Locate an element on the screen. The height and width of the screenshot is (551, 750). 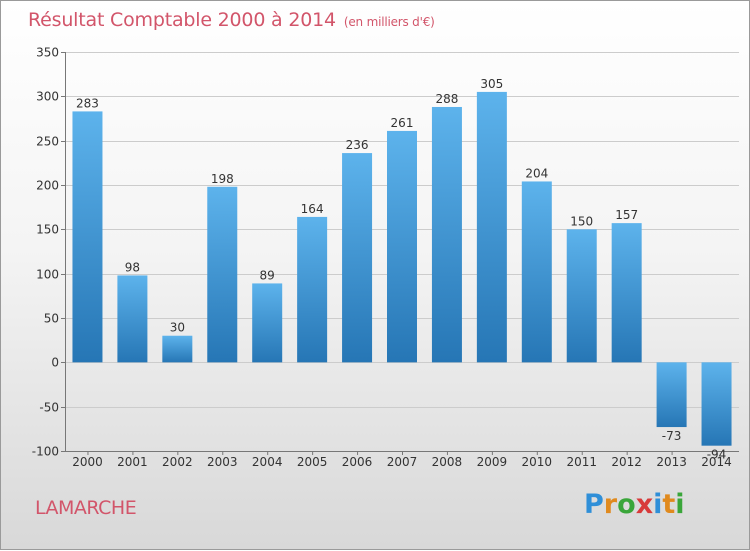
logo-letter: t is located at coordinates (669, 504).